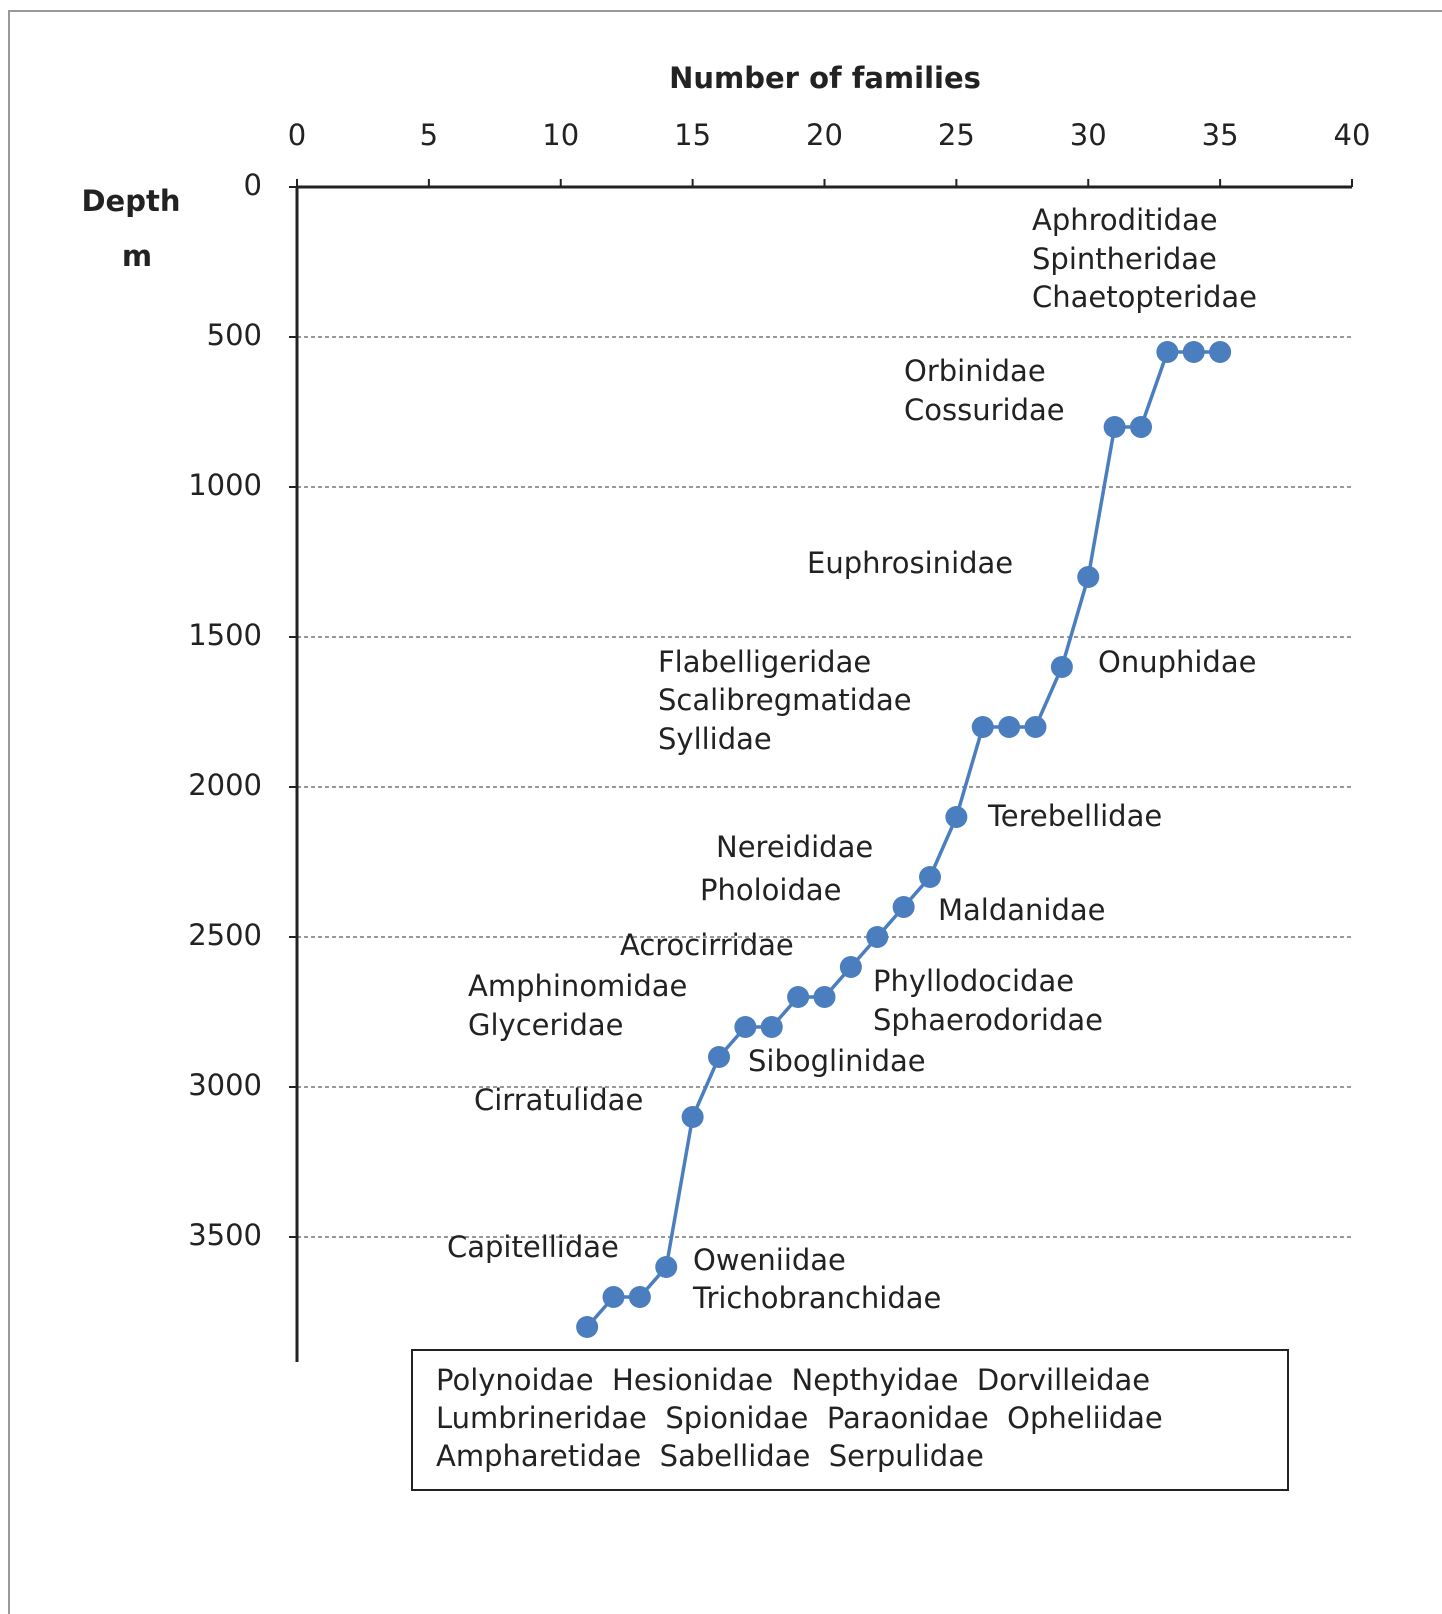 The height and width of the screenshot is (1614, 1442). Describe the element at coordinates (225, 1235) in the screenshot. I see `y-tick-label: 3500` at that location.